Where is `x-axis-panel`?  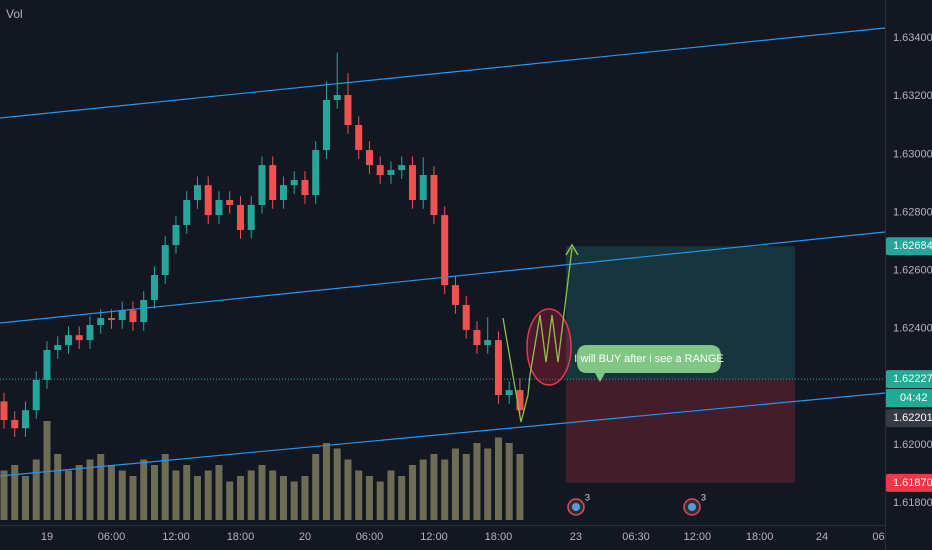
x-axis-panel is located at coordinates (466, 537).